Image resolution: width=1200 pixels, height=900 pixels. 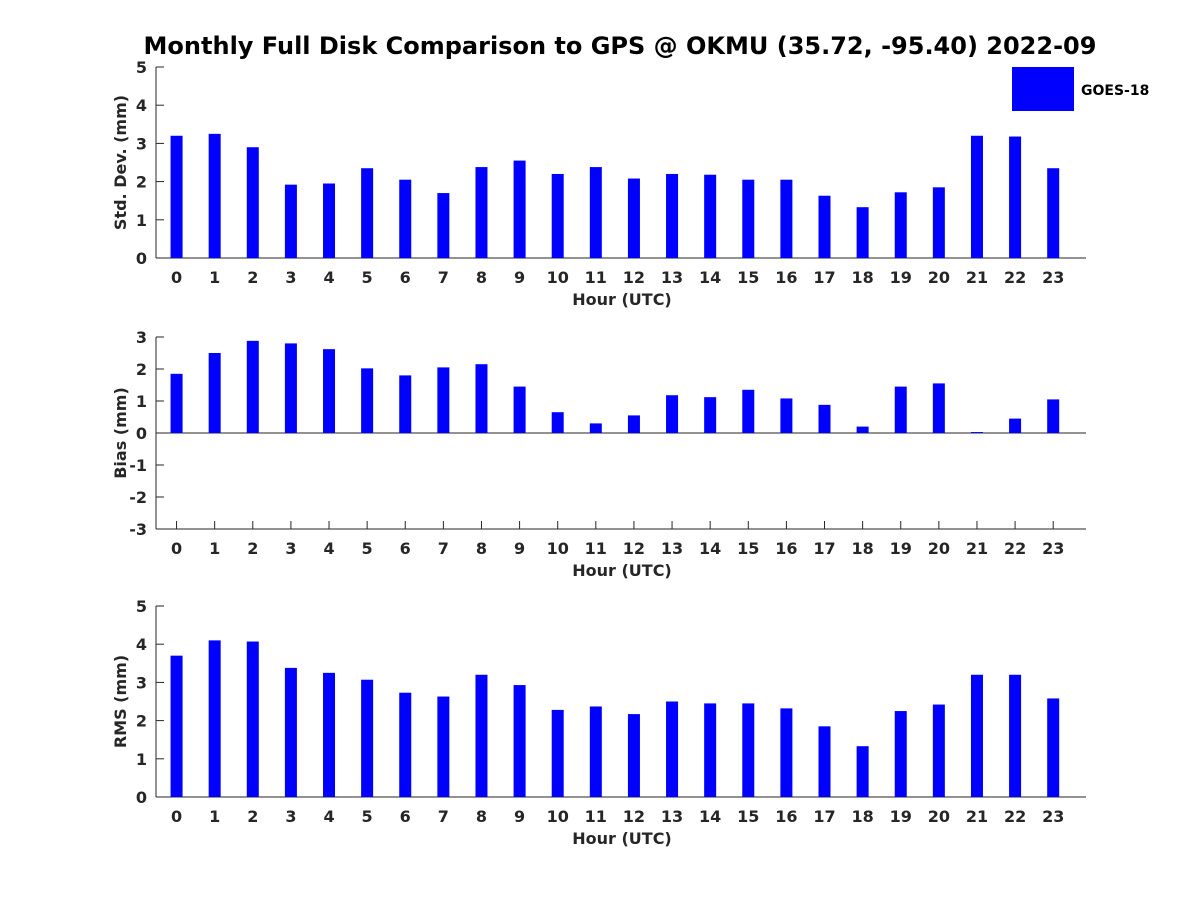 I want to click on x-tick-label: 20, so click(x=939, y=816).